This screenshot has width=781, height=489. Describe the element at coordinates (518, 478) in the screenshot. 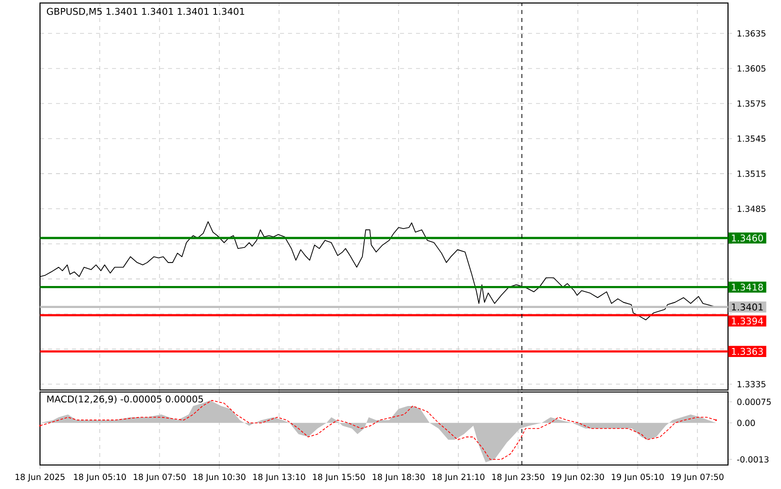

I see `x-tick-label: 18 Jun 23:50` at that location.